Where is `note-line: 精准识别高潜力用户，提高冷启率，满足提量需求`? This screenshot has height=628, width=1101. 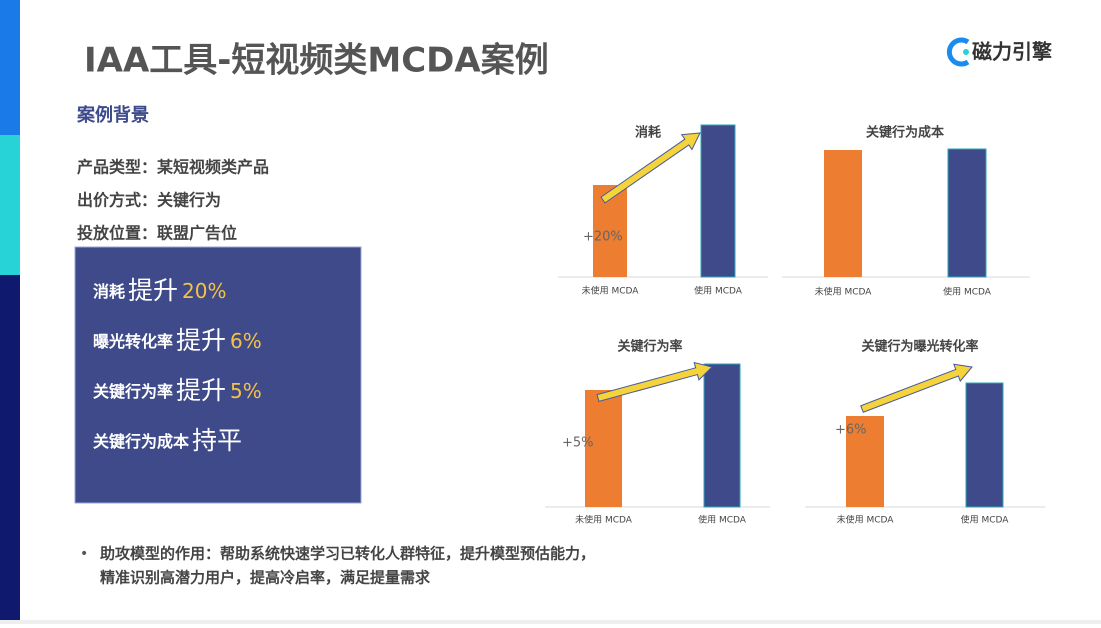
note-line: 精准识别高潜力用户，提高冷启率，满足提量需求 is located at coordinates (265, 578).